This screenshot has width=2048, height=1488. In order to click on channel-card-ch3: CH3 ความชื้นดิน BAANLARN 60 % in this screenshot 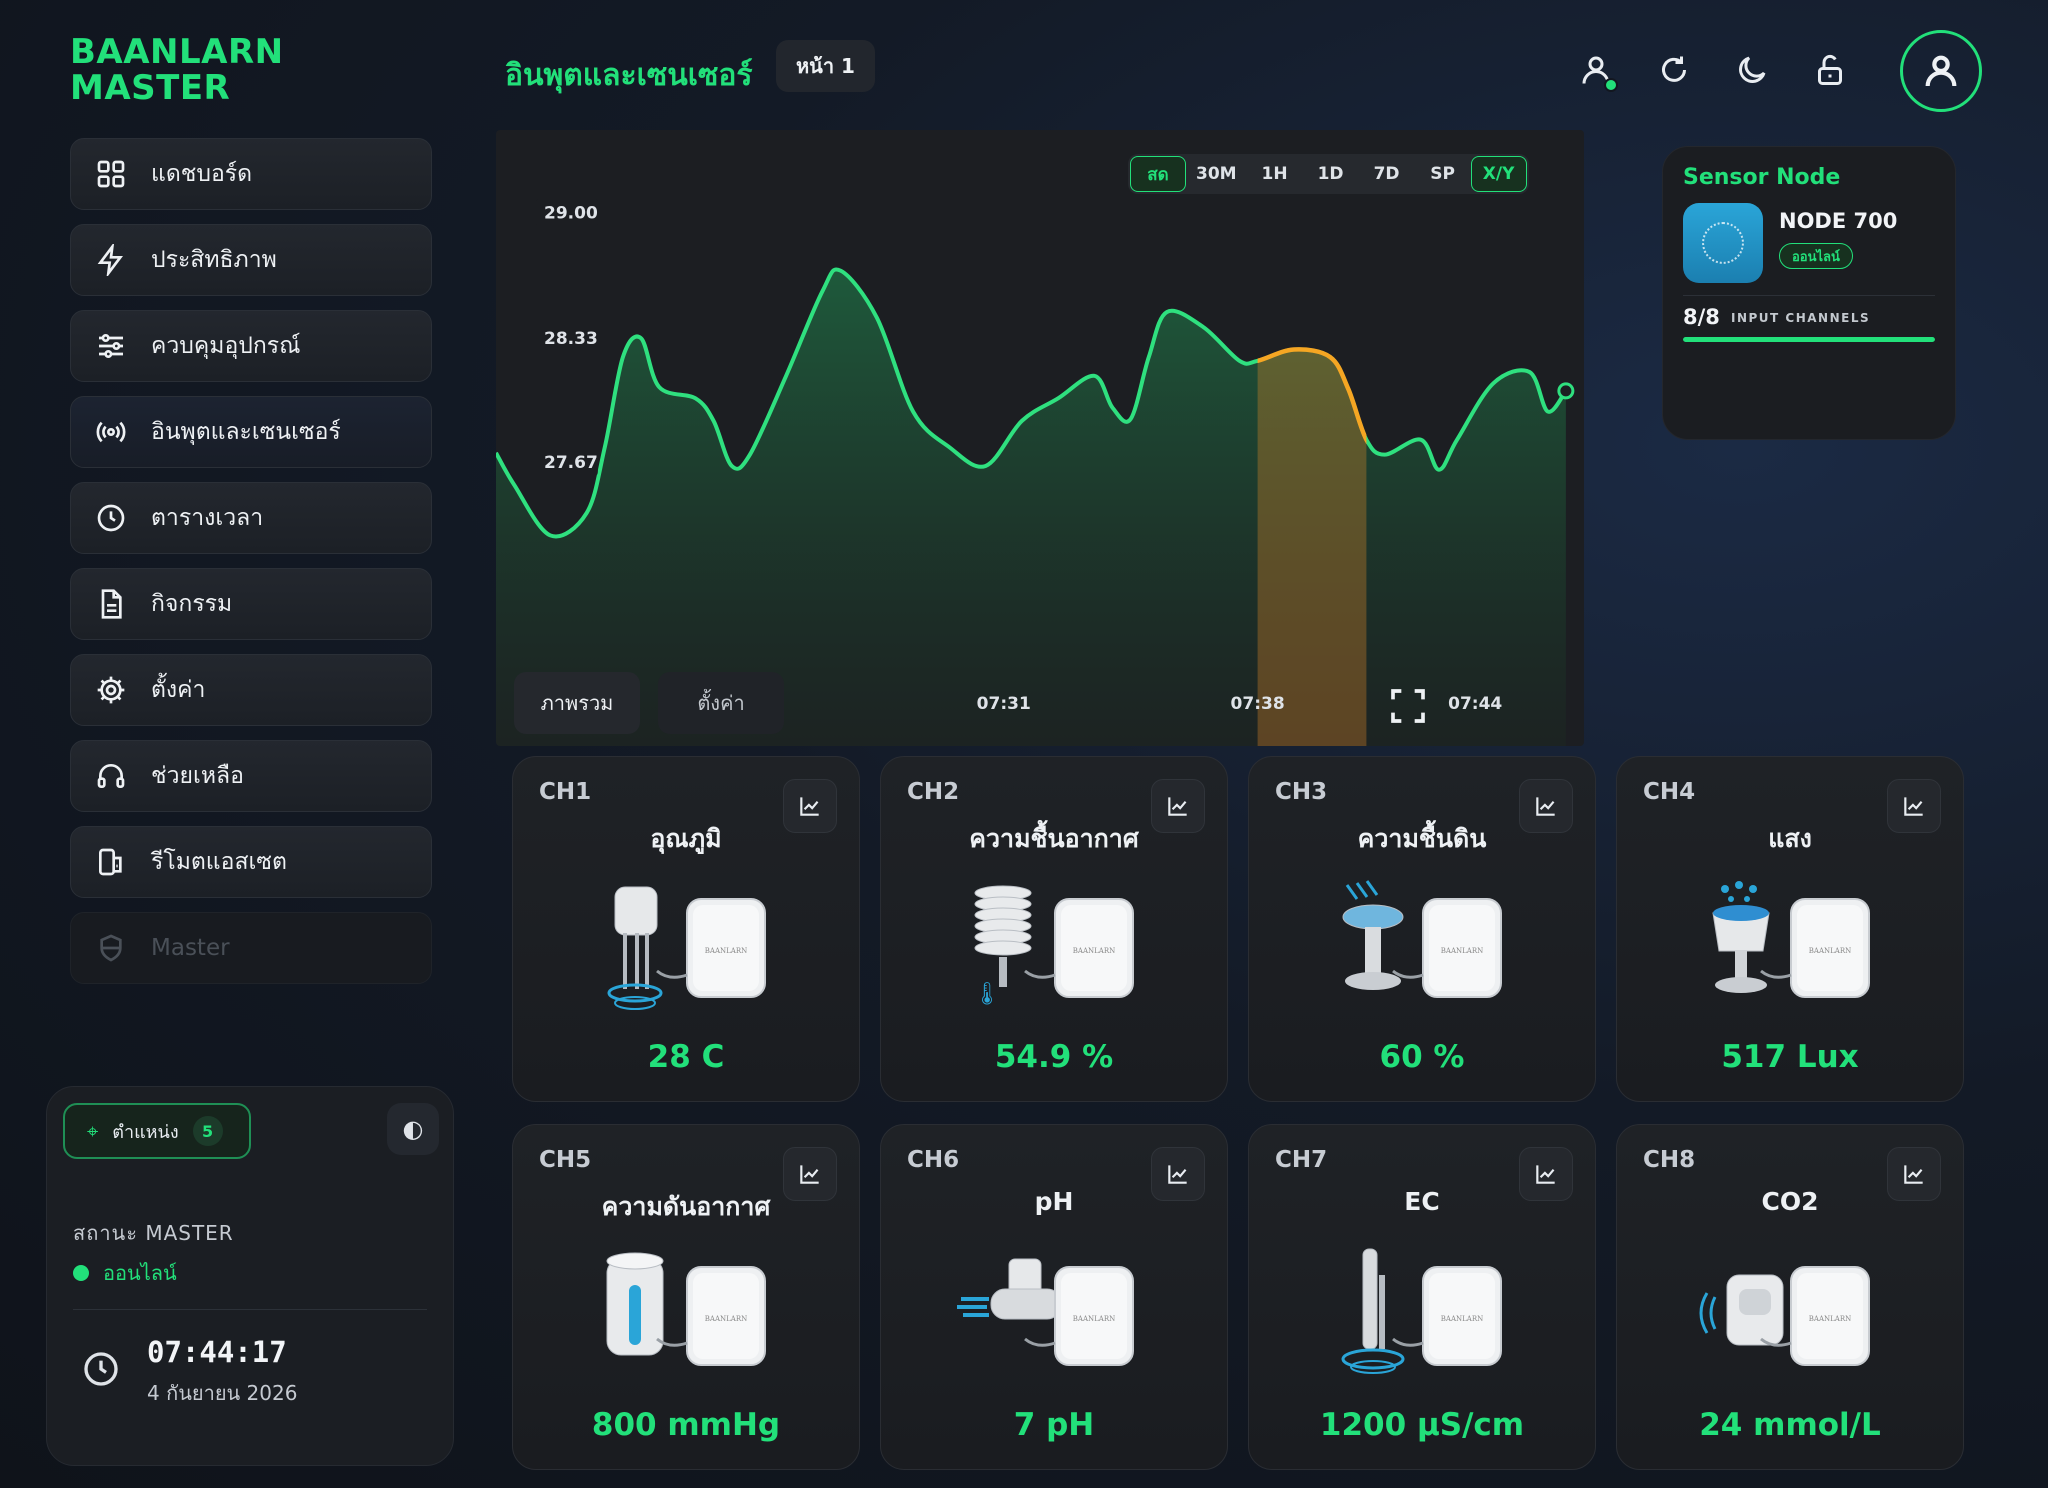, I will do `click(1422, 929)`.